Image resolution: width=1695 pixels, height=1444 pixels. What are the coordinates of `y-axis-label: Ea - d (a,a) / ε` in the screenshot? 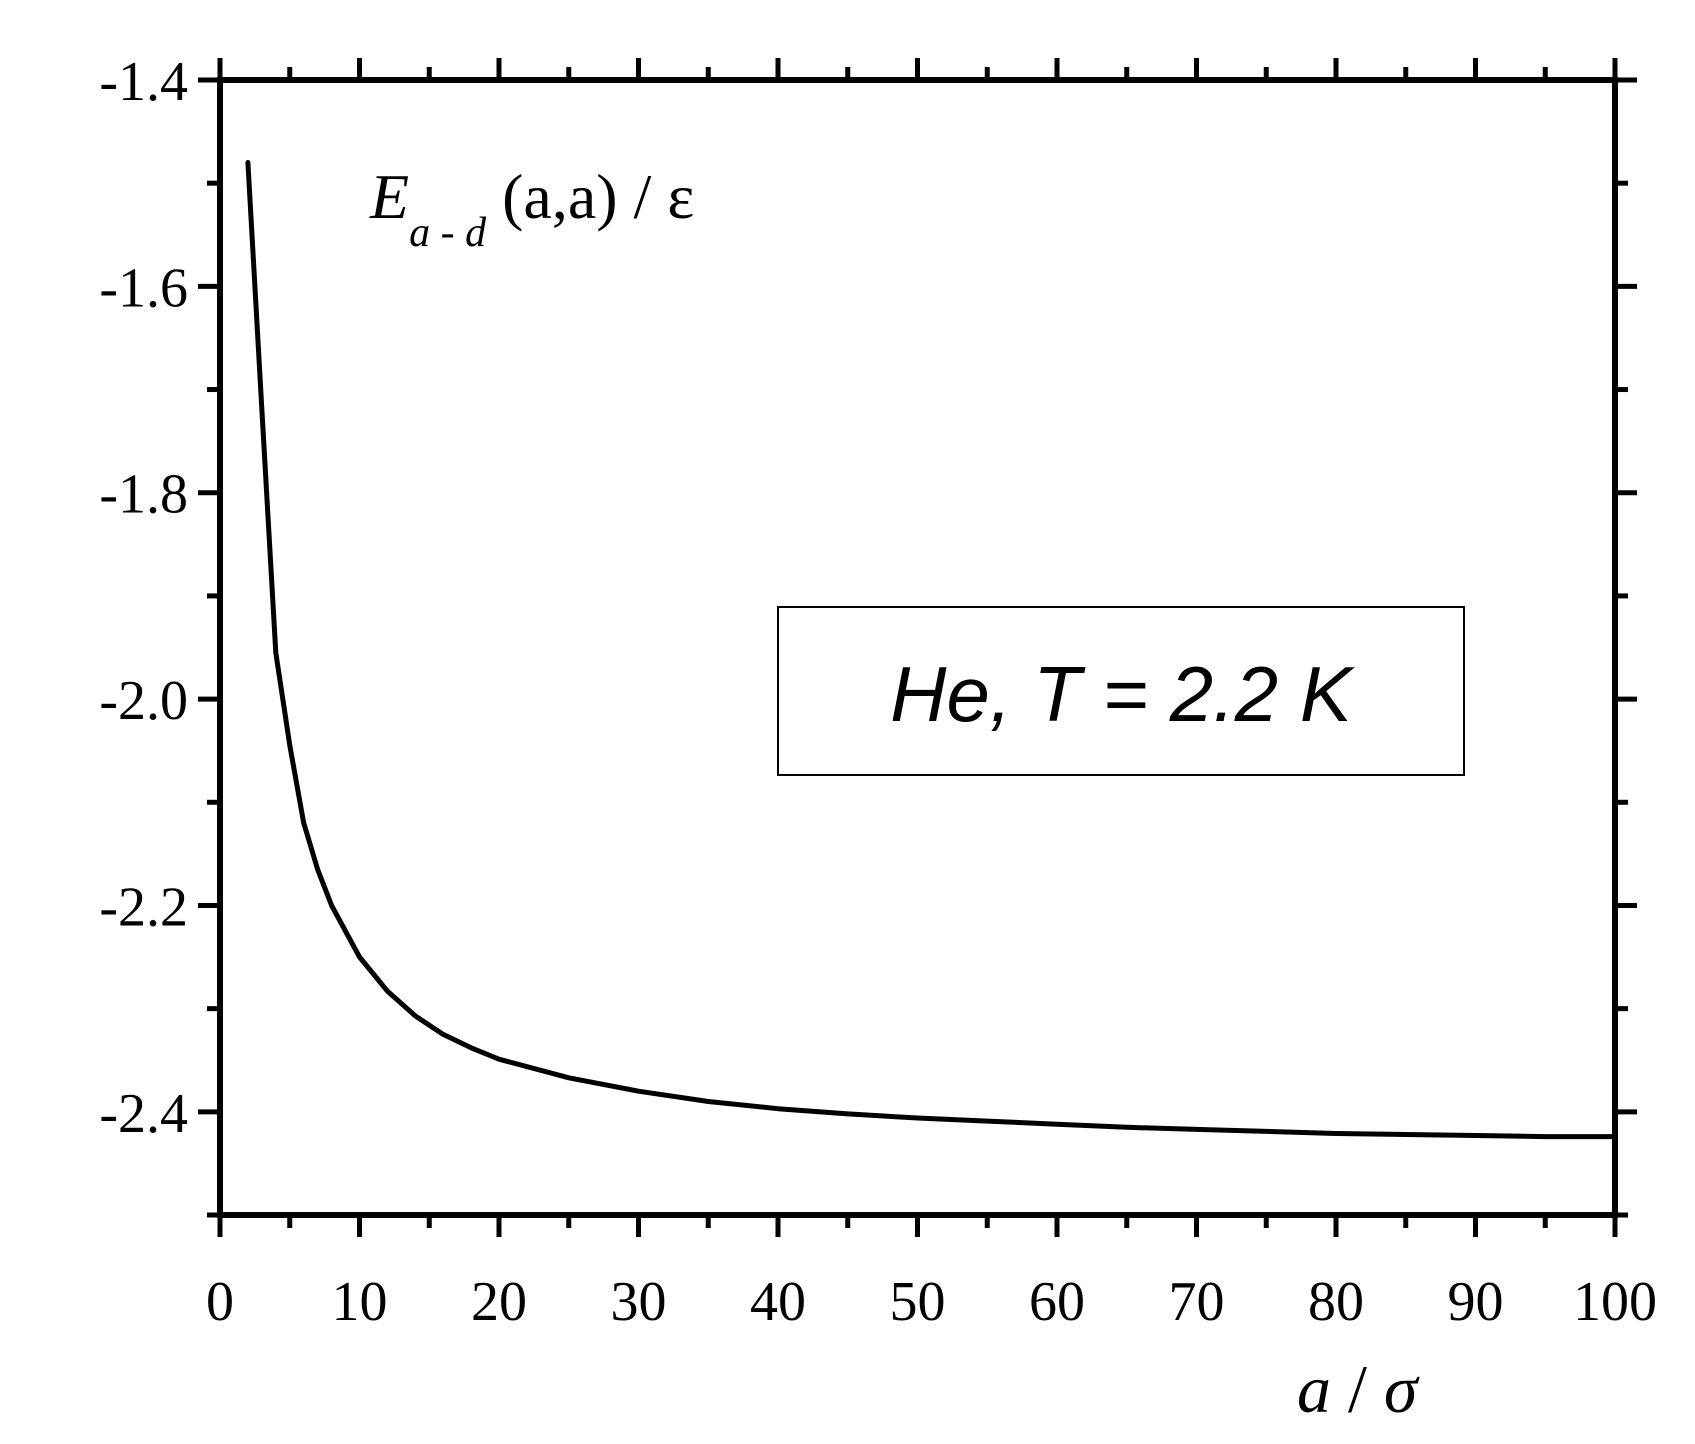 It's located at (531, 208).